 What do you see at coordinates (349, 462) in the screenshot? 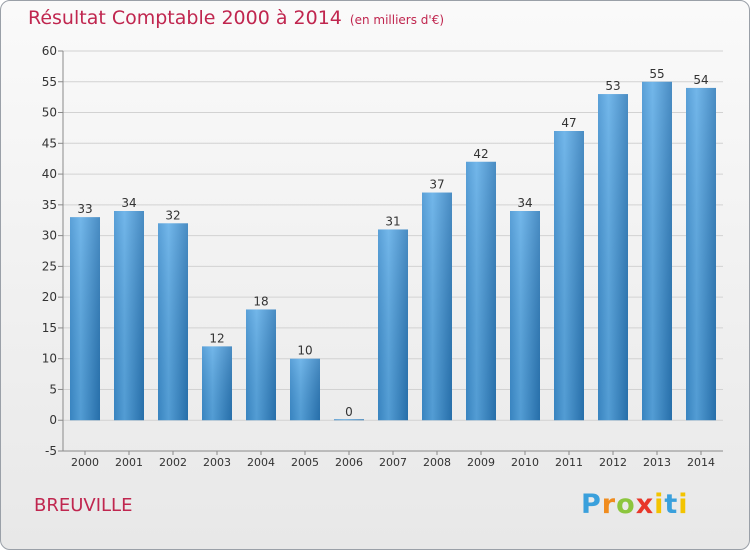
I see `x-tick-label-2006: 2006` at bounding box center [349, 462].